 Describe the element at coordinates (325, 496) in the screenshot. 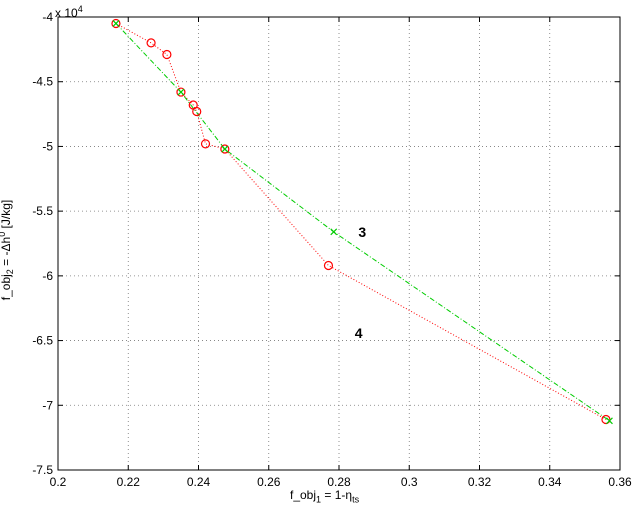

I see `x-axis-label: f_obj1 = 1-ηts` at that location.